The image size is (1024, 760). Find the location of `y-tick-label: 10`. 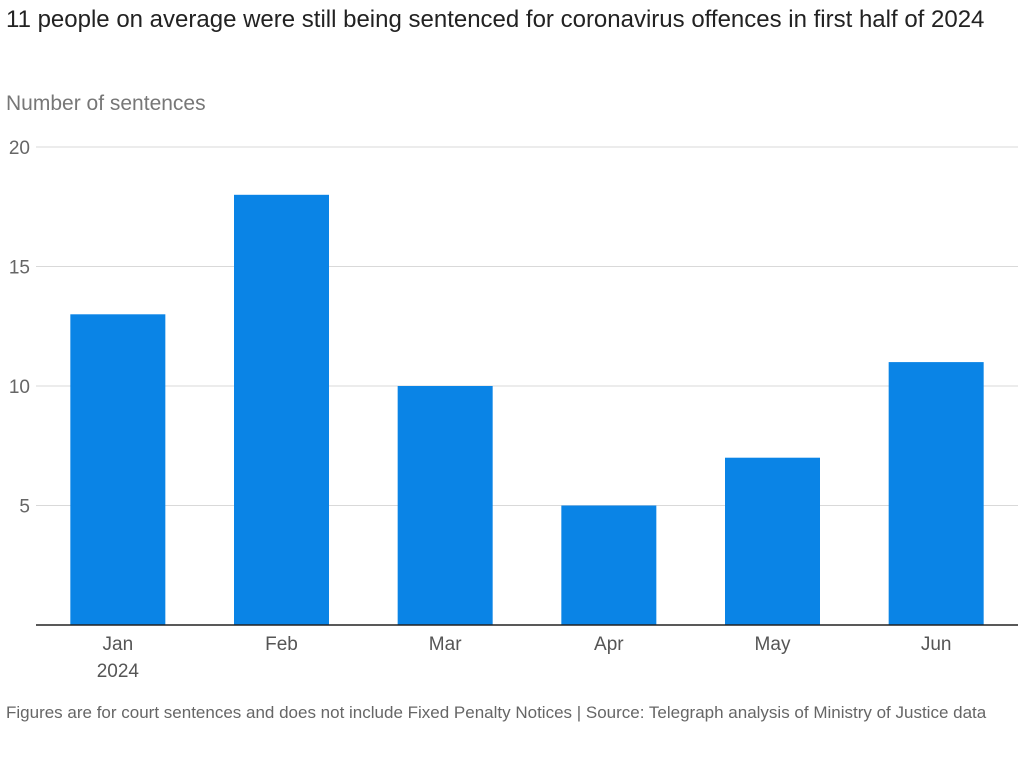

y-tick-label: 10 is located at coordinates (19, 387).